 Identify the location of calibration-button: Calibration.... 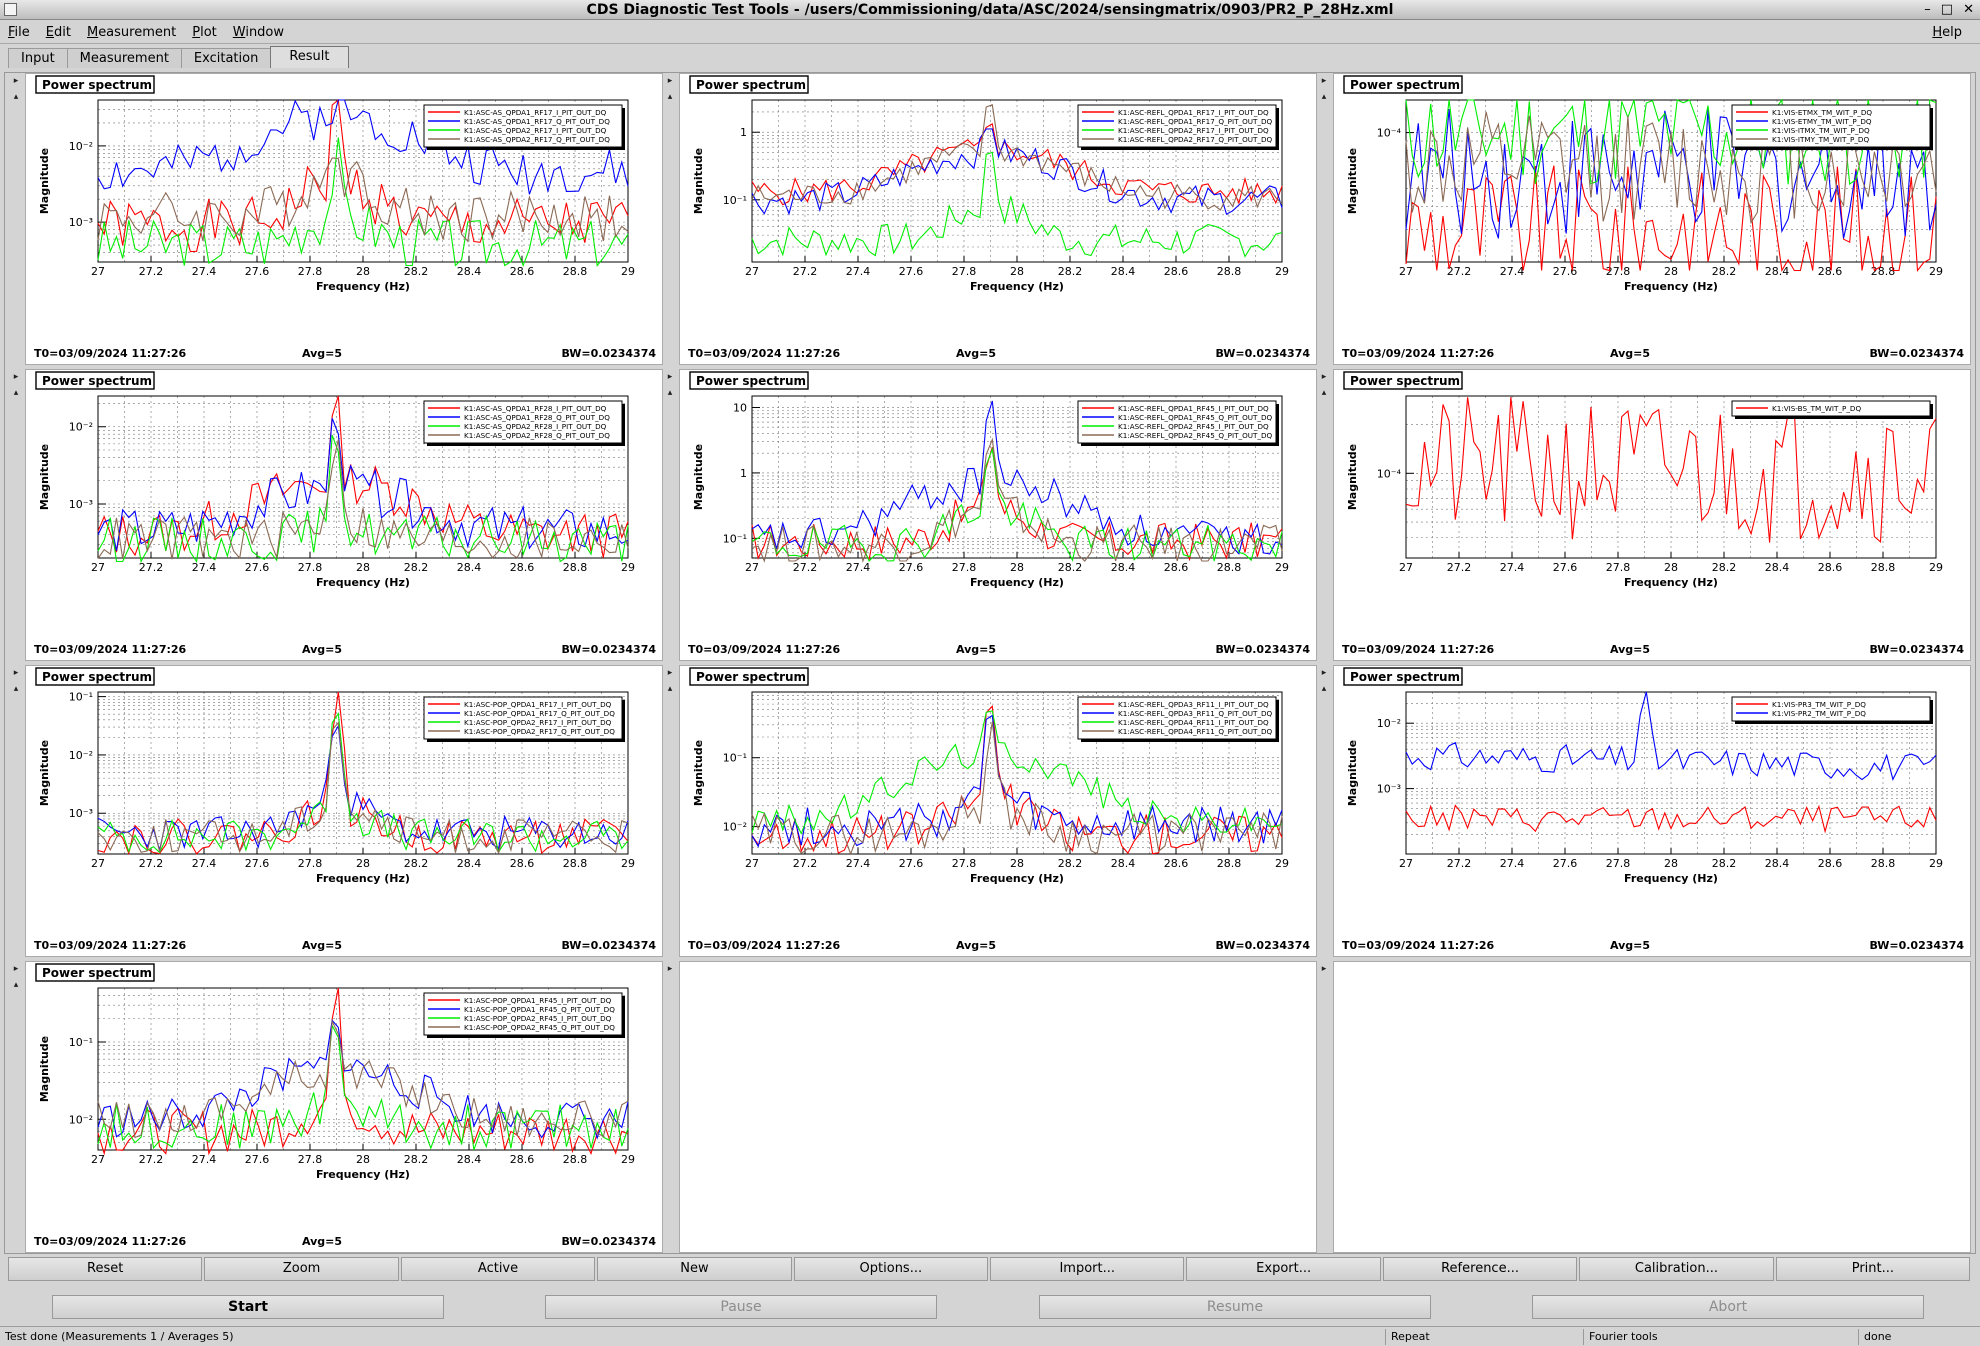
(1676, 1269).